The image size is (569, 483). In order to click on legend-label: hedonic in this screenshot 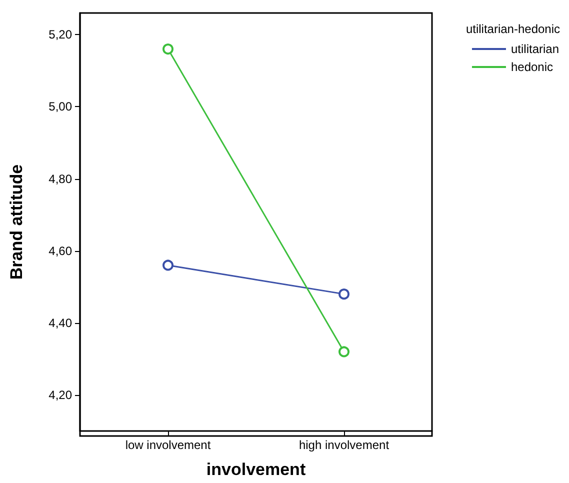, I will do `click(532, 67)`.